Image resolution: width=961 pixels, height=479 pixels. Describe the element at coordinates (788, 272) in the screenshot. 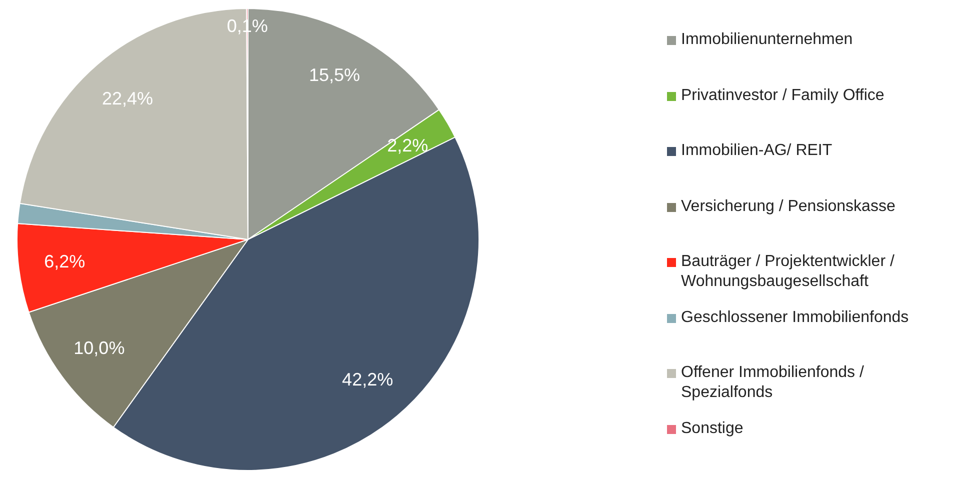

I see `legend-label: Bauträger / Projektentwickler / Wohnungsbaugesellschaft` at that location.